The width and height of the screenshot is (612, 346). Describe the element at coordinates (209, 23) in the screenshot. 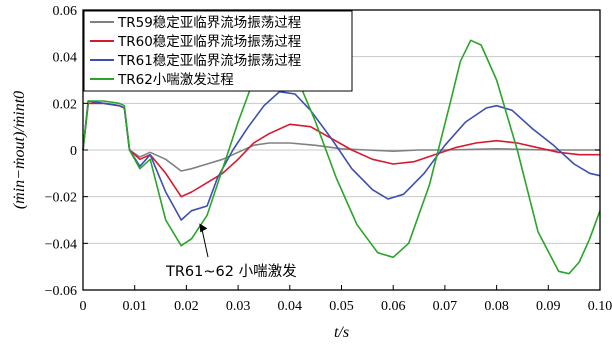

I see `legend-label-1: TR59稳定亚临界流场振荡过程` at that location.